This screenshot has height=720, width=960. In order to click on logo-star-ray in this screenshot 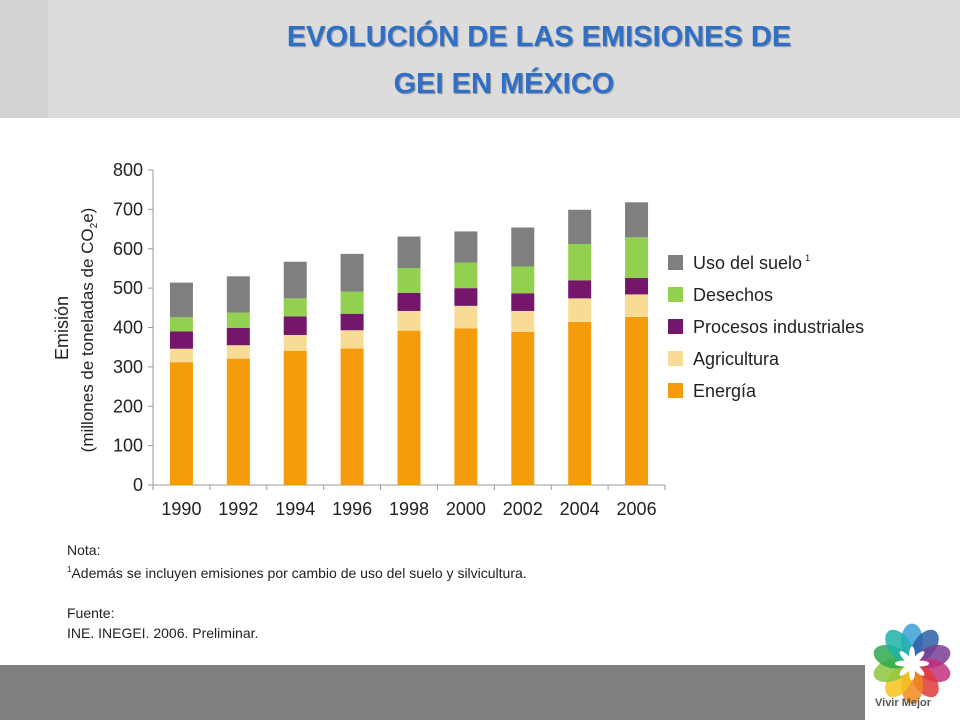, I will do `click(906, 658)`.